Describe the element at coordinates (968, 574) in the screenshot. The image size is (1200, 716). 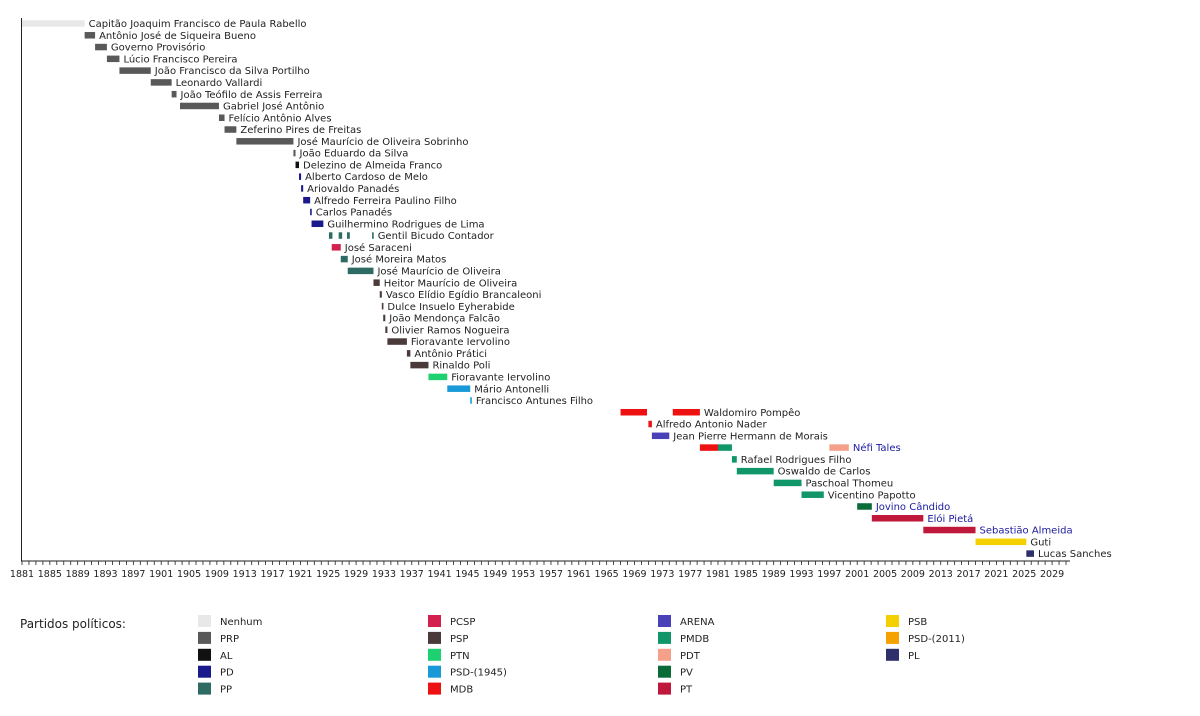
I see `x-tick-label: 2017` at that location.